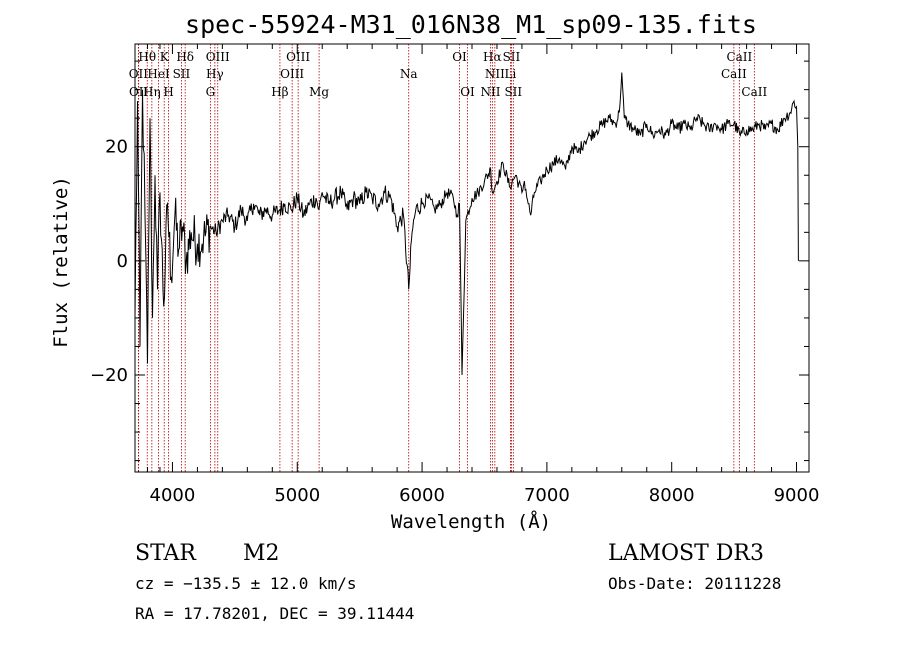  What do you see at coordinates (152, 92) in the screenshot?
I see `spectral-line-label: Hη` at bounding box center [152, 92].